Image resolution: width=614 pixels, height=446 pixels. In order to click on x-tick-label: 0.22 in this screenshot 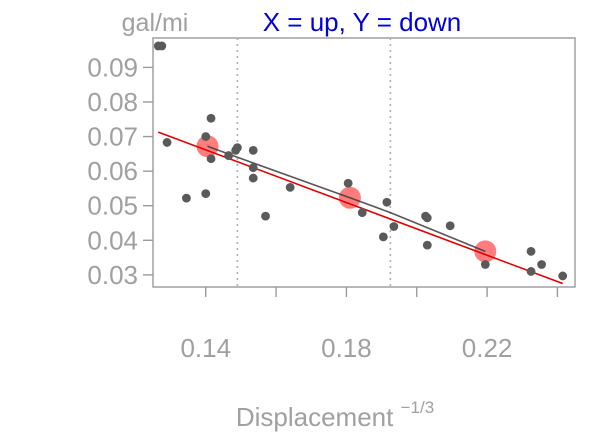, I will do `click(487, 348)`.